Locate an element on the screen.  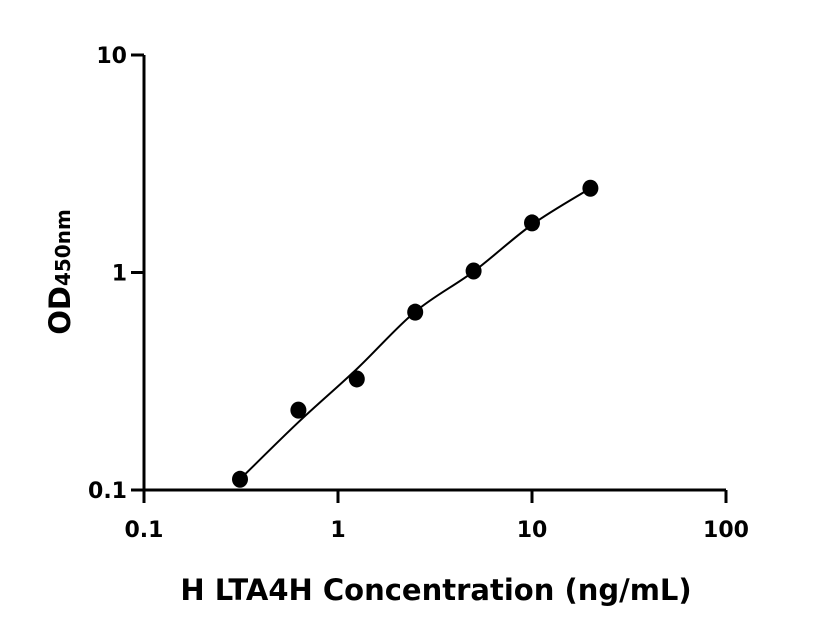
x-axis-title: H LTA4H Concentration (ng/mL) is located at coordinates (435, 590).